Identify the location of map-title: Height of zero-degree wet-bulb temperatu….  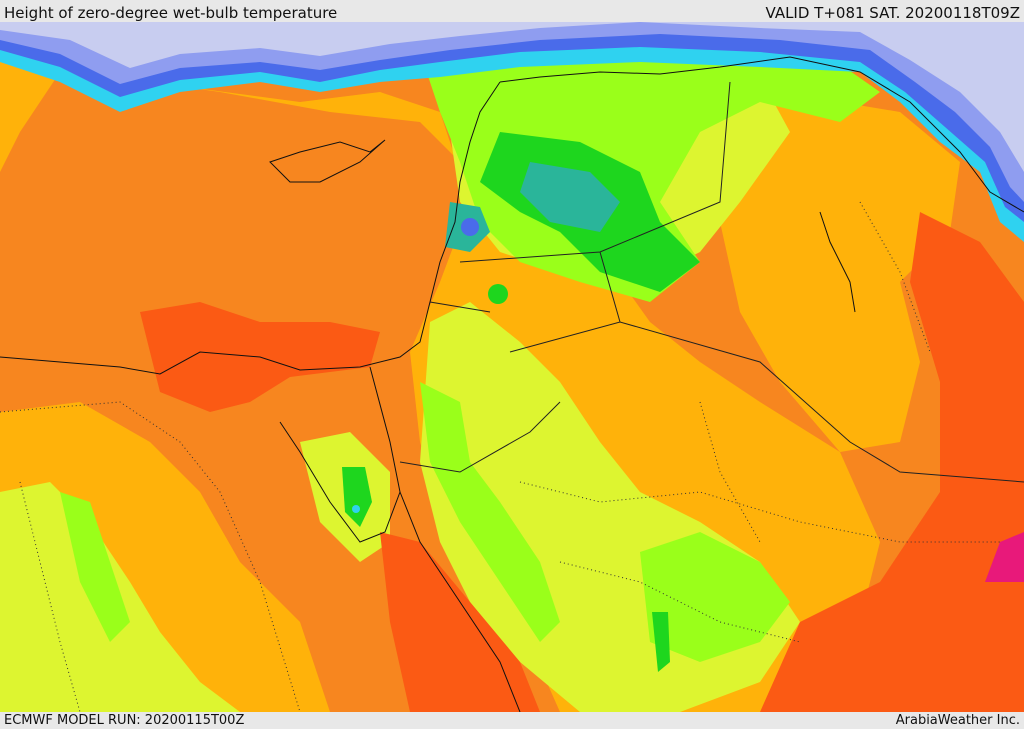
(171, 13).